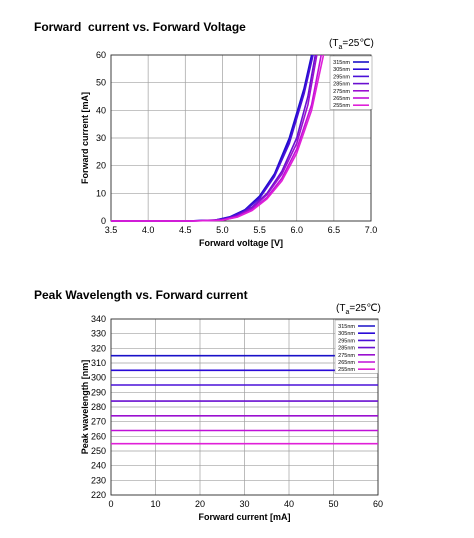  Describe the element at coordinates (378, 504) in the screenshot. I see `x-tick-label: 60` at that location.